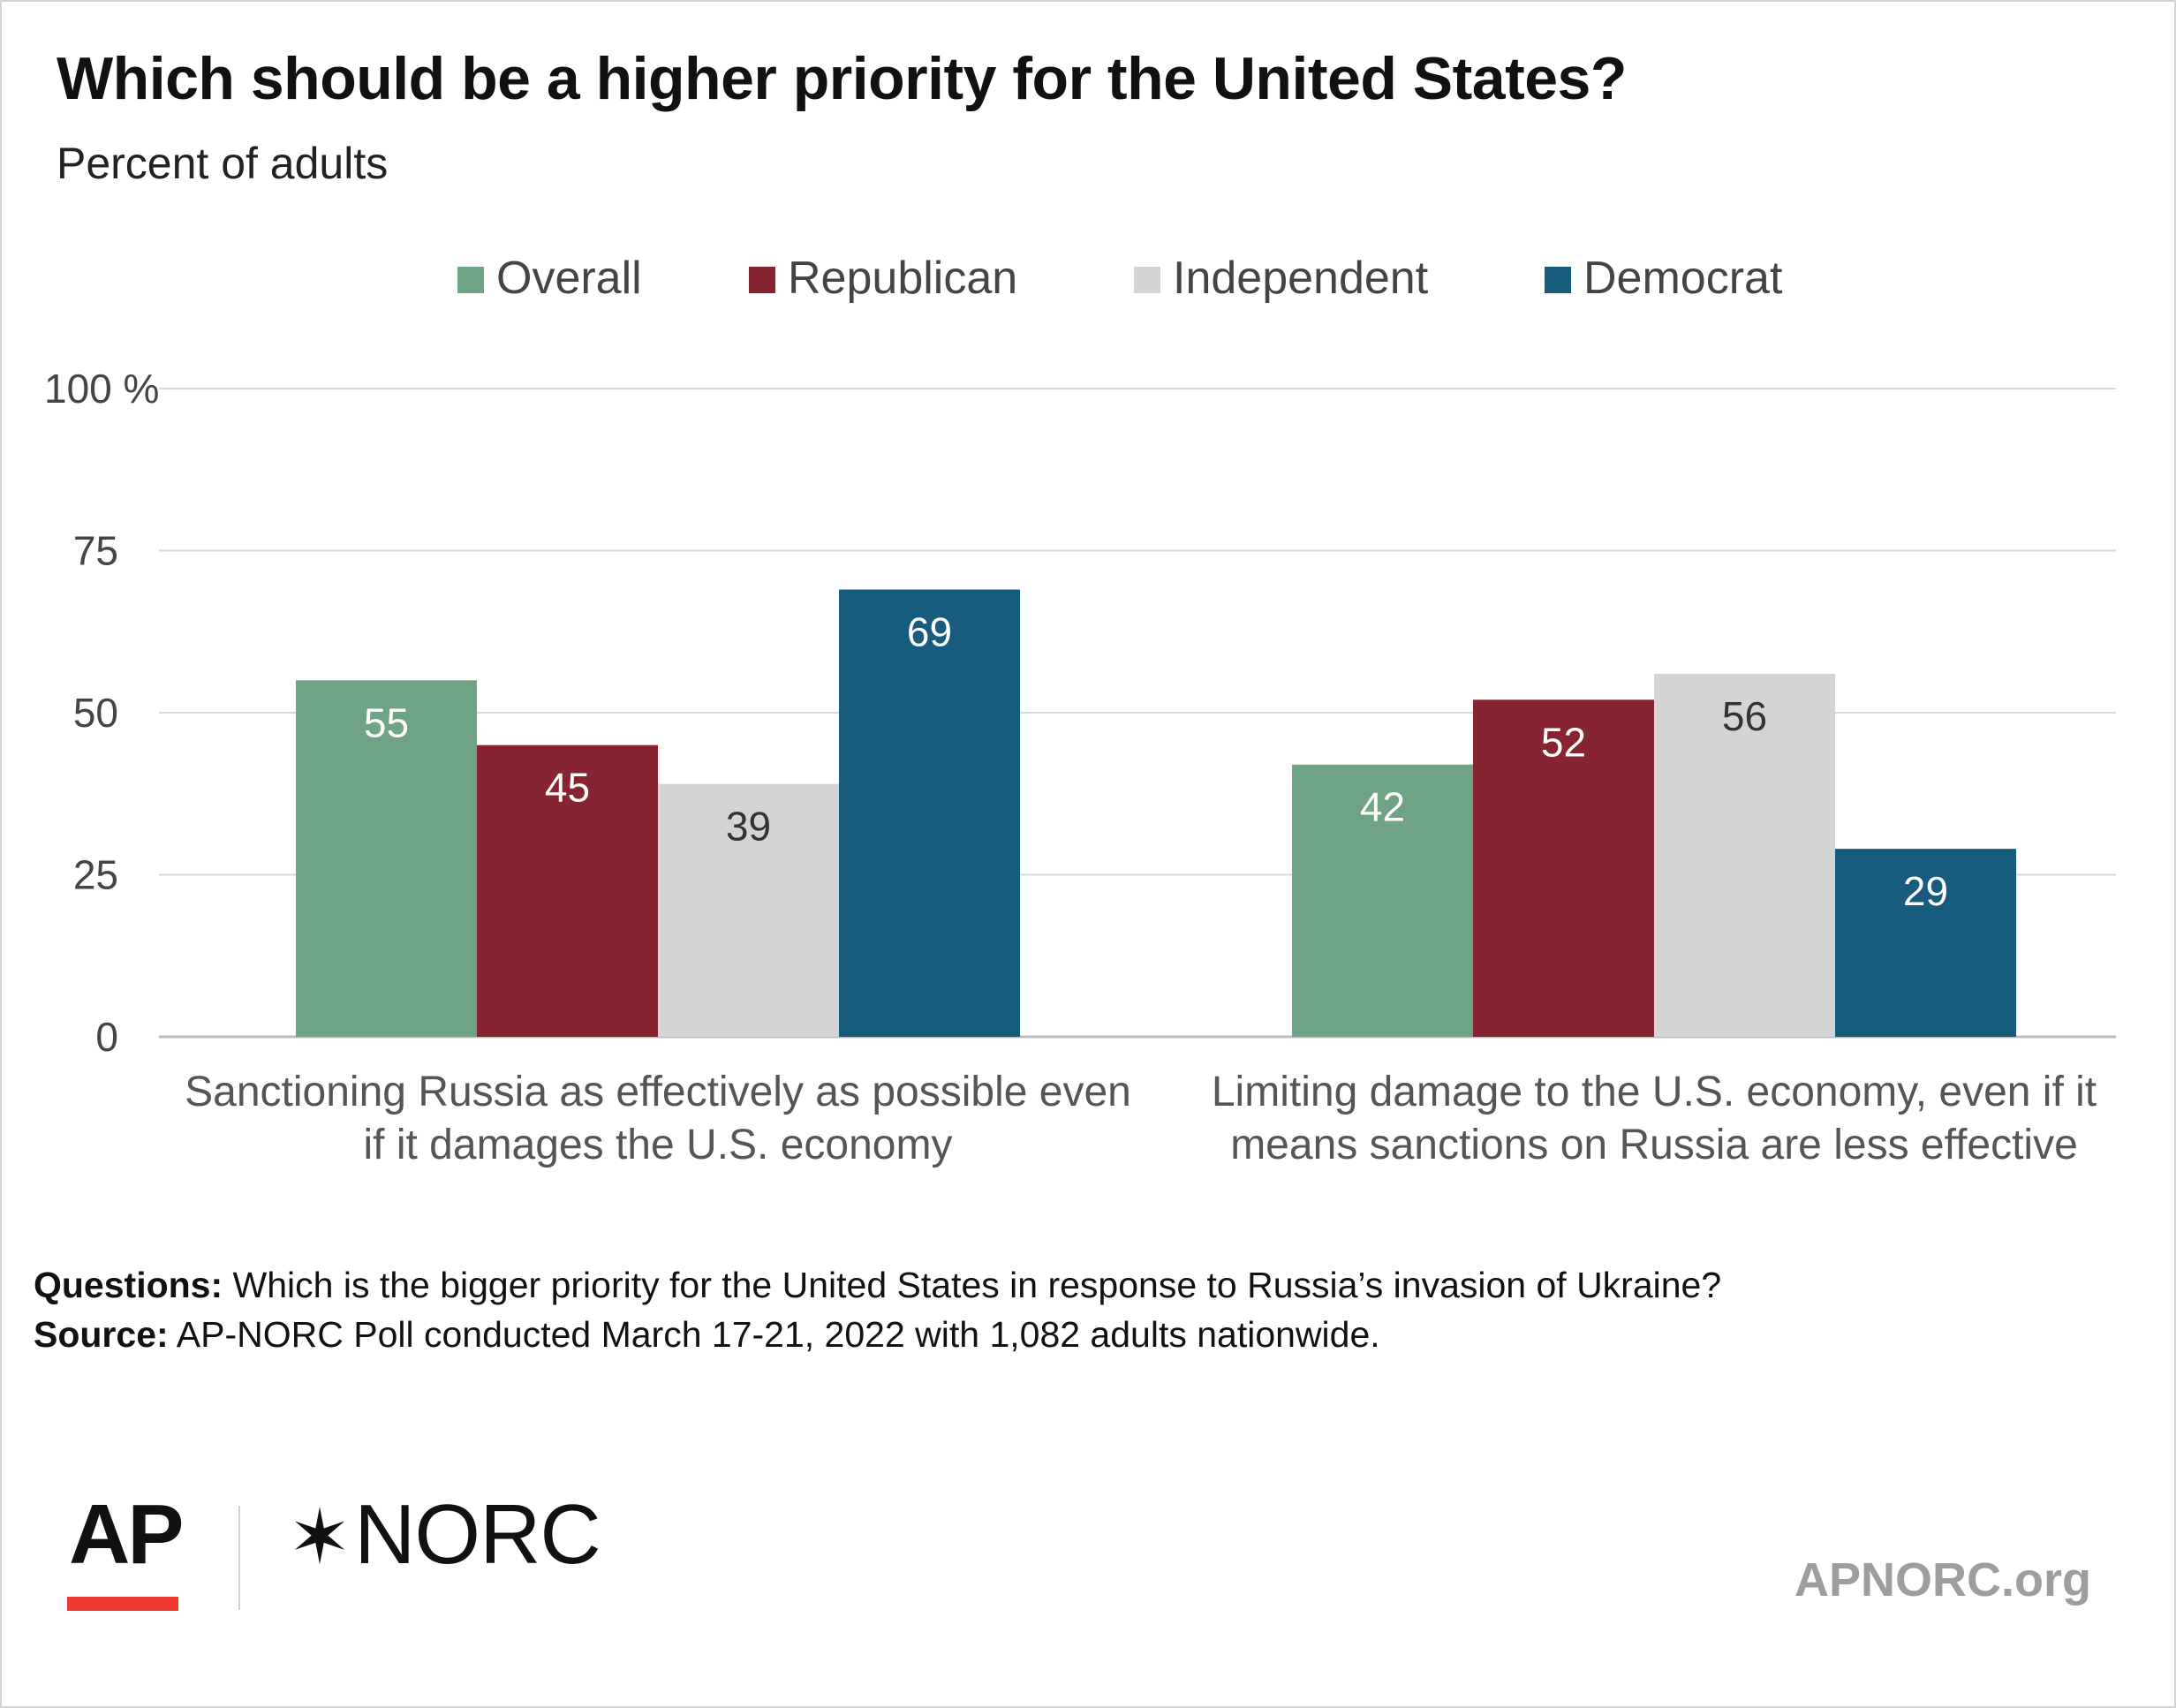 This screenshot has height=1708, width=2176. What do you see at coordinates (319, 1537) in the screenshot?
I see `norc-star-icon: ✶` at bounding box center [319, 1537].